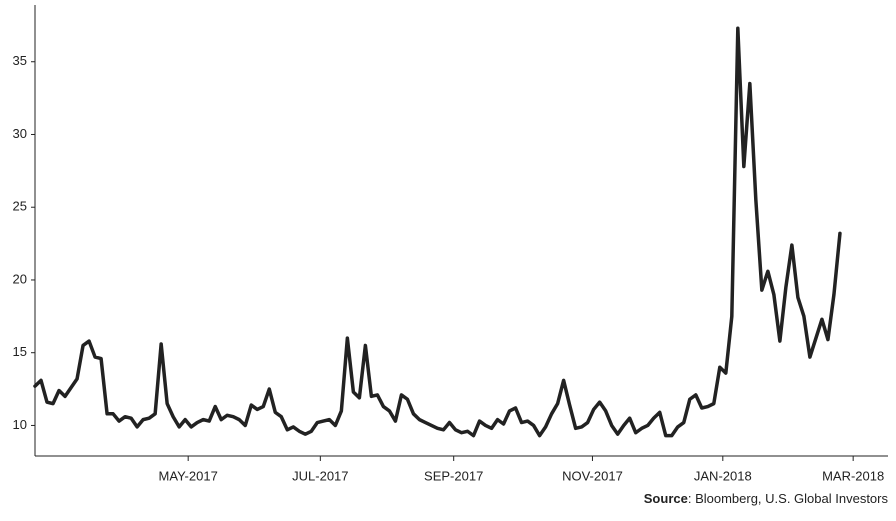 This screenshot has width=896, height=521. I want to click on y-tick-label: 15, so click(20, 351).